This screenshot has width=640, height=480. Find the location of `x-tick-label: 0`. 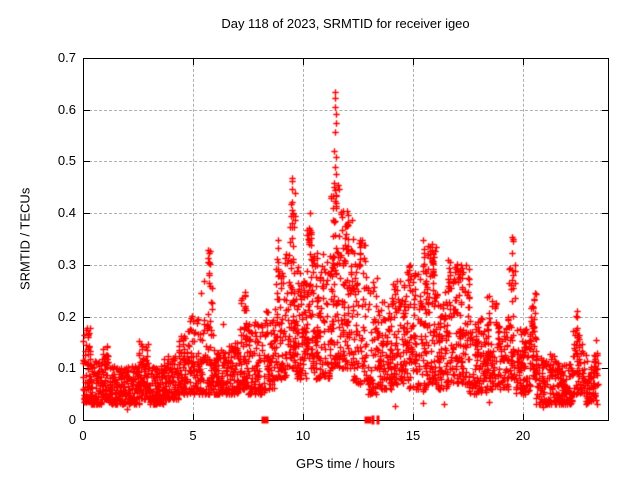

x-tick-label: 0 is located at coordinates (83, 435).